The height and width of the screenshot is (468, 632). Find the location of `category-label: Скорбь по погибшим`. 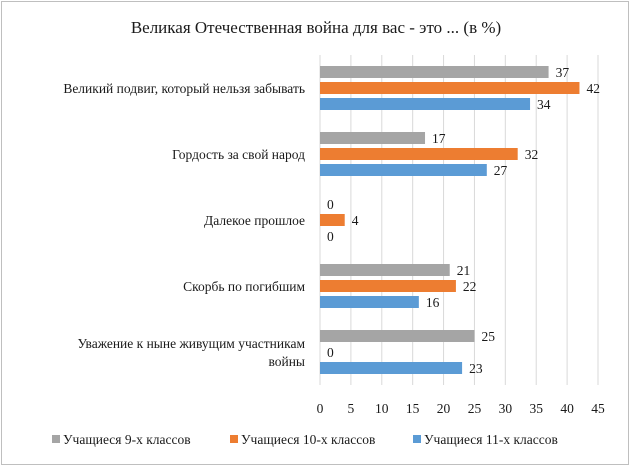

category-label: Скорбь по погибшим is located at coordinates (244, 286).